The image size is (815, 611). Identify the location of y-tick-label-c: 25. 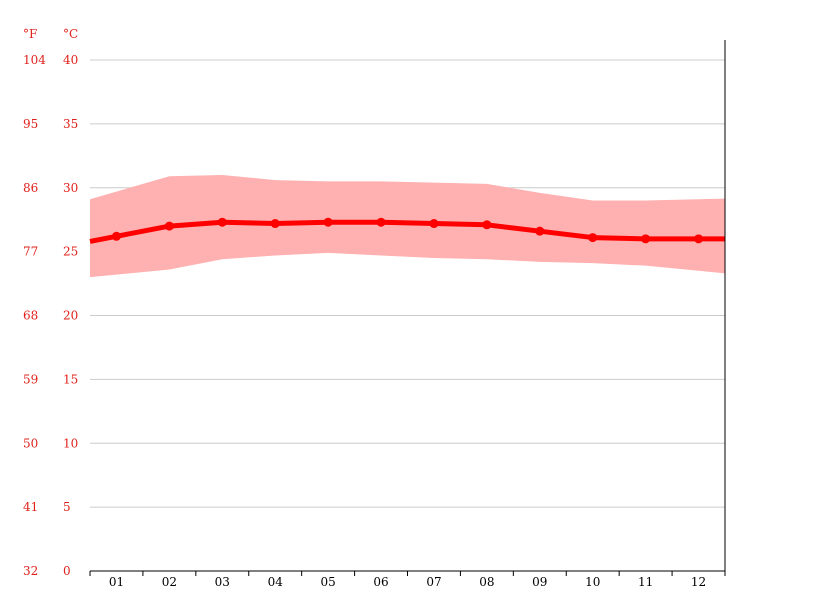
(70, 252).